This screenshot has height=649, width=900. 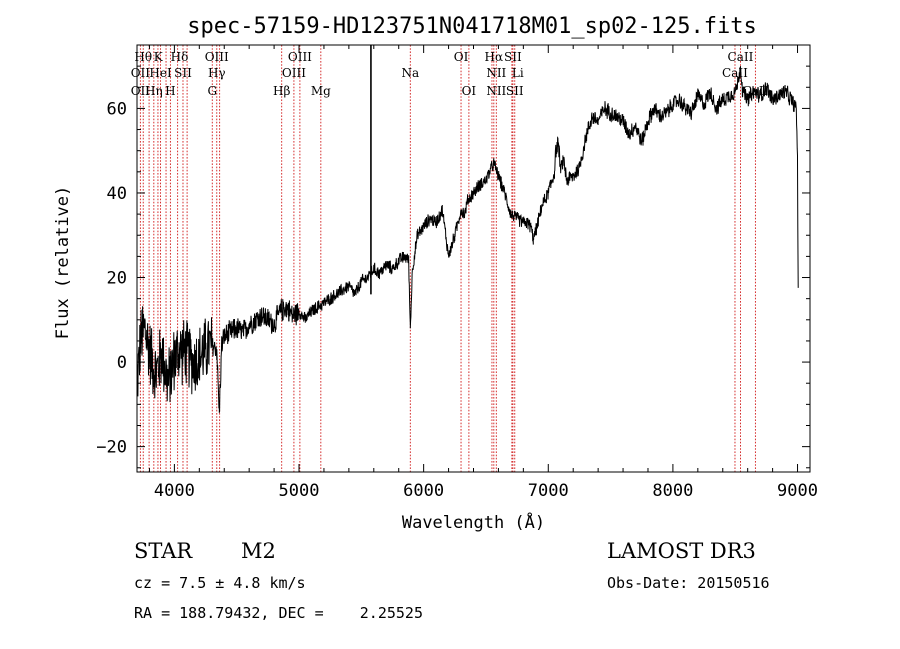 I want to click on x-tick-label-5: 9000, so click(x=797, y=491).